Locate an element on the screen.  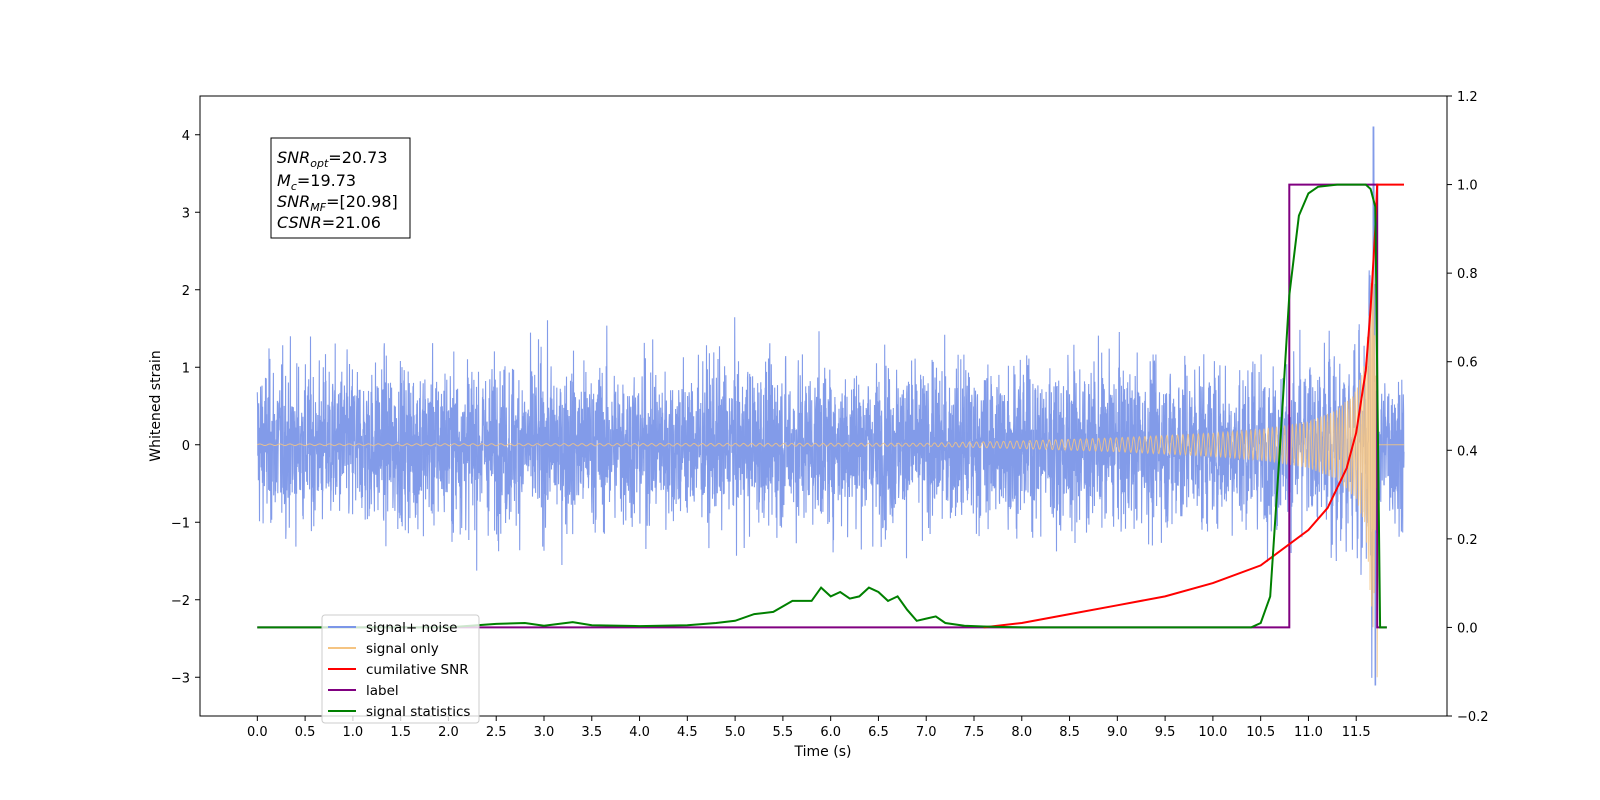
legend-entry-cumulative-snr: cumilative SNR is located at coordinates (398, 670).